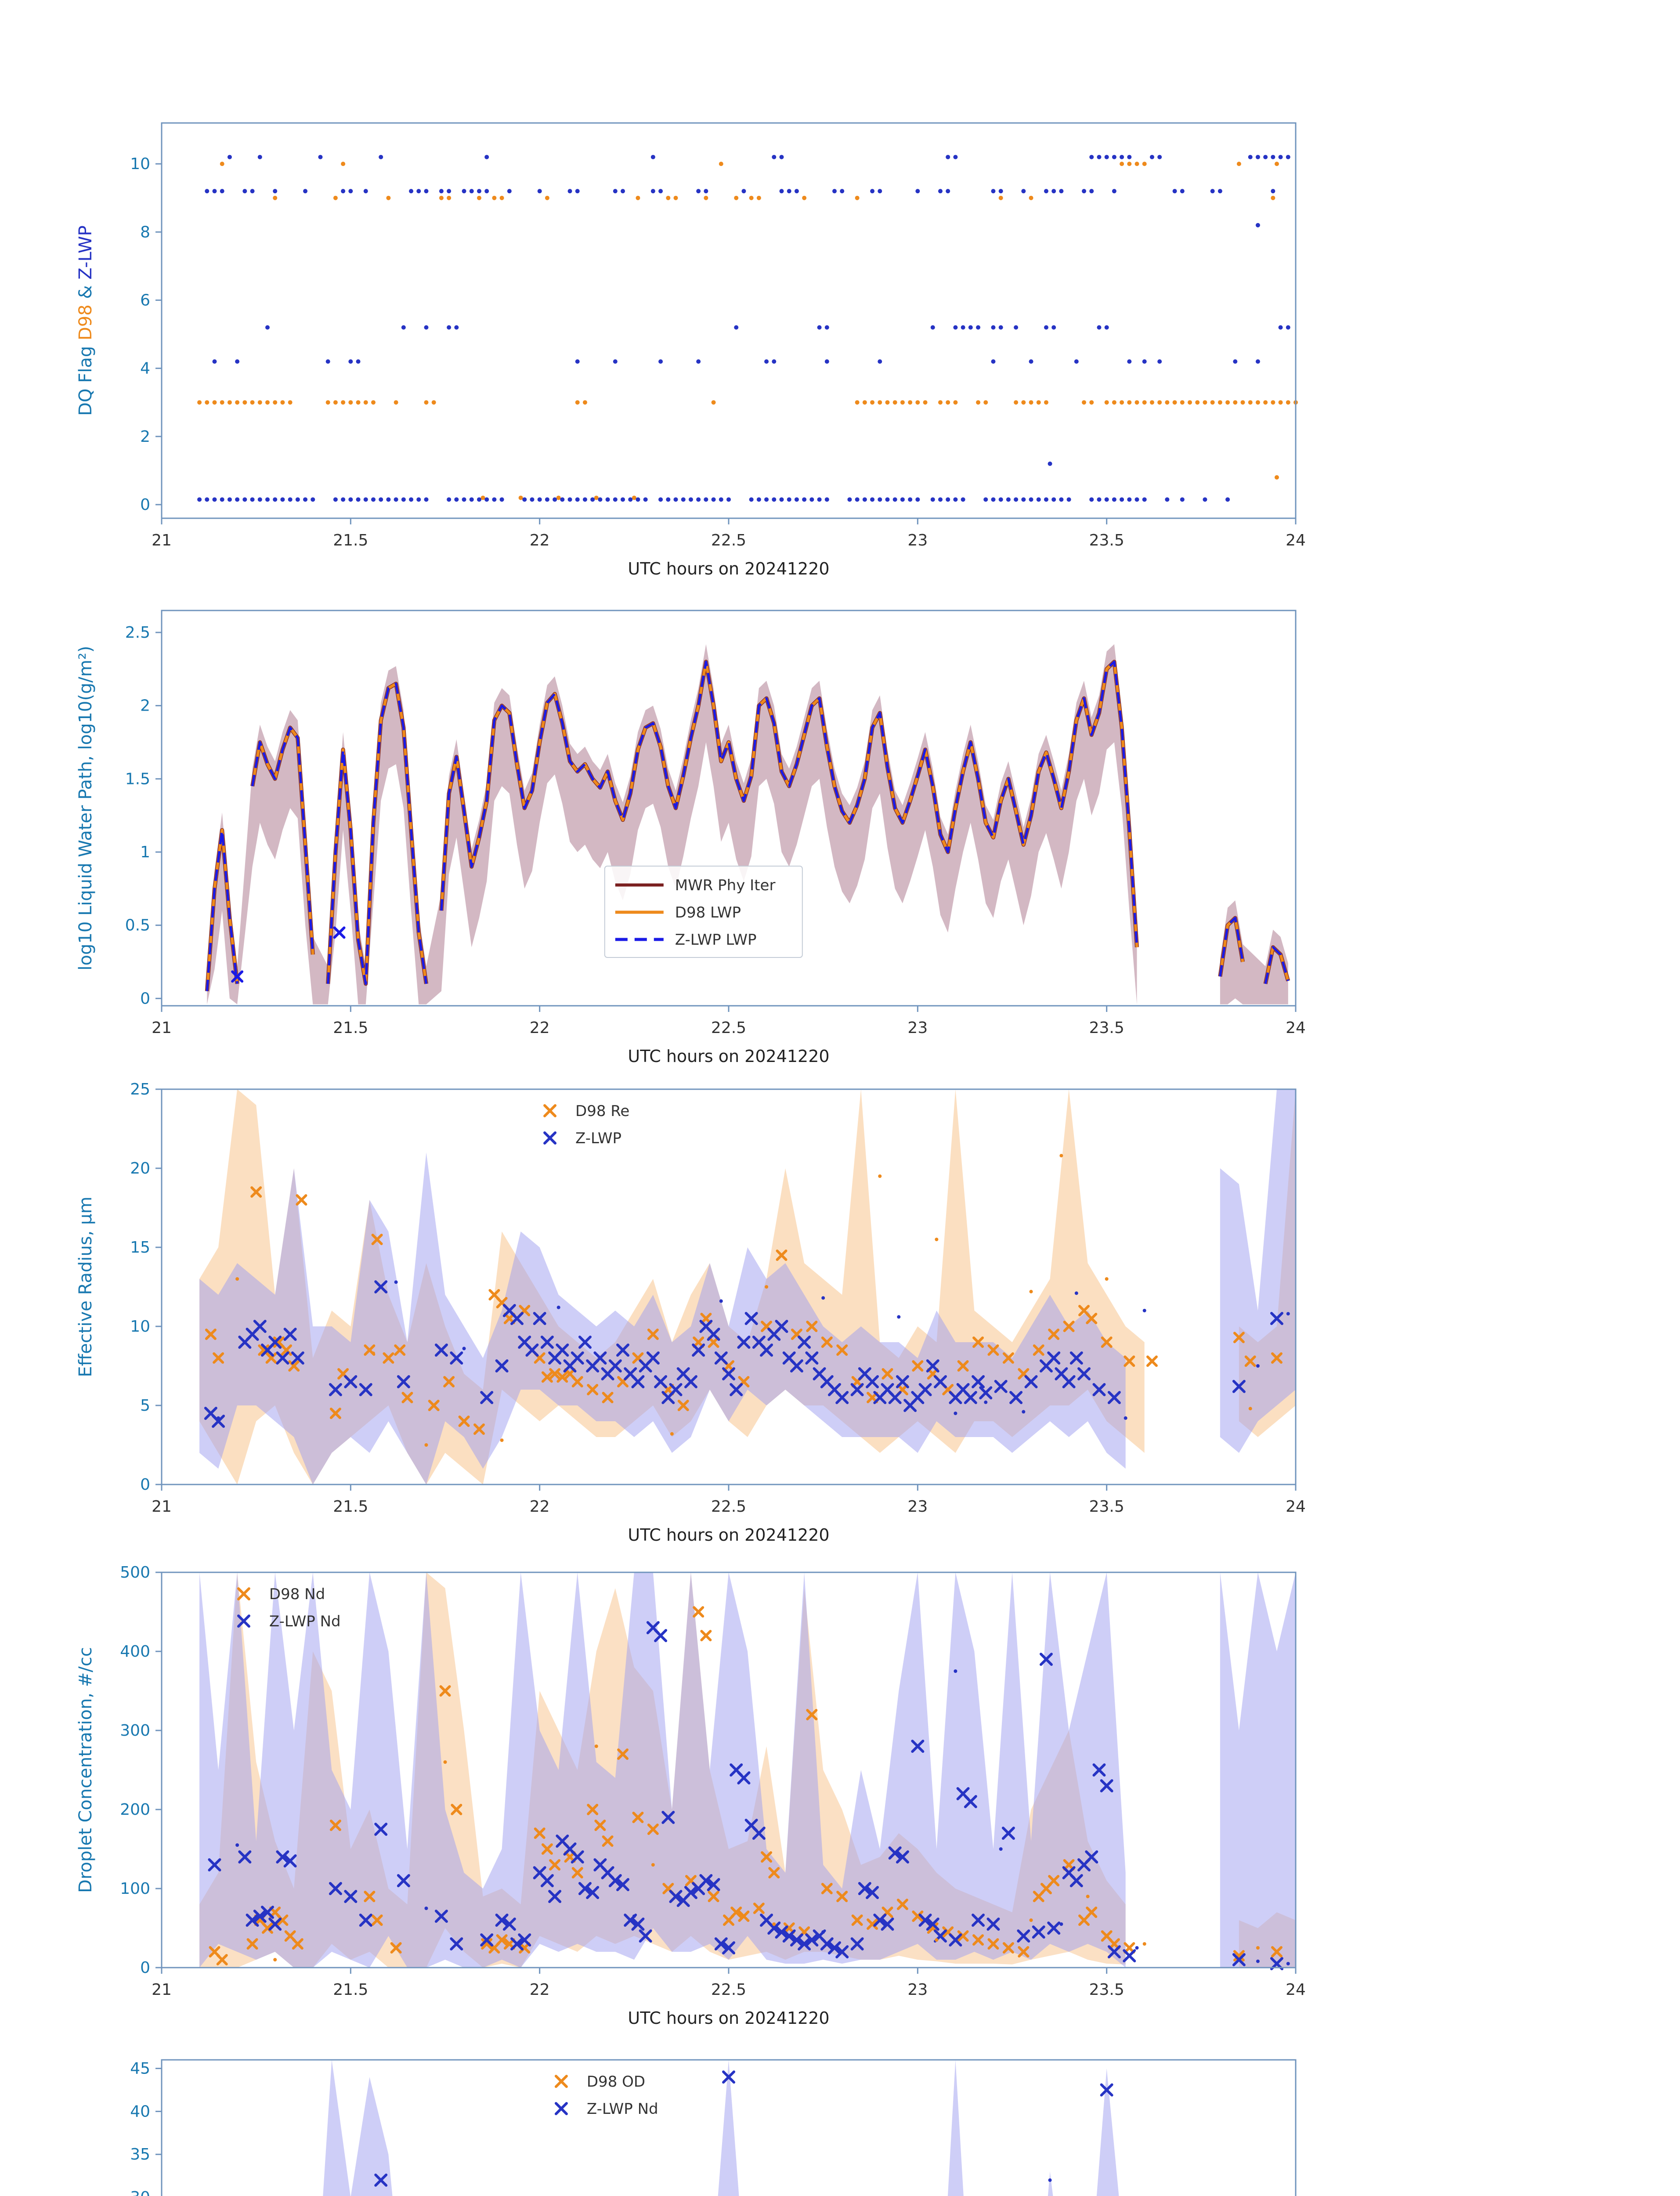 The width and height of the screenshot is (1680, 2196). What do you see at coordinates (140, 1248) in the screenshot?
I see `y-tick-label: 15` at bounding box center [140, 1248].